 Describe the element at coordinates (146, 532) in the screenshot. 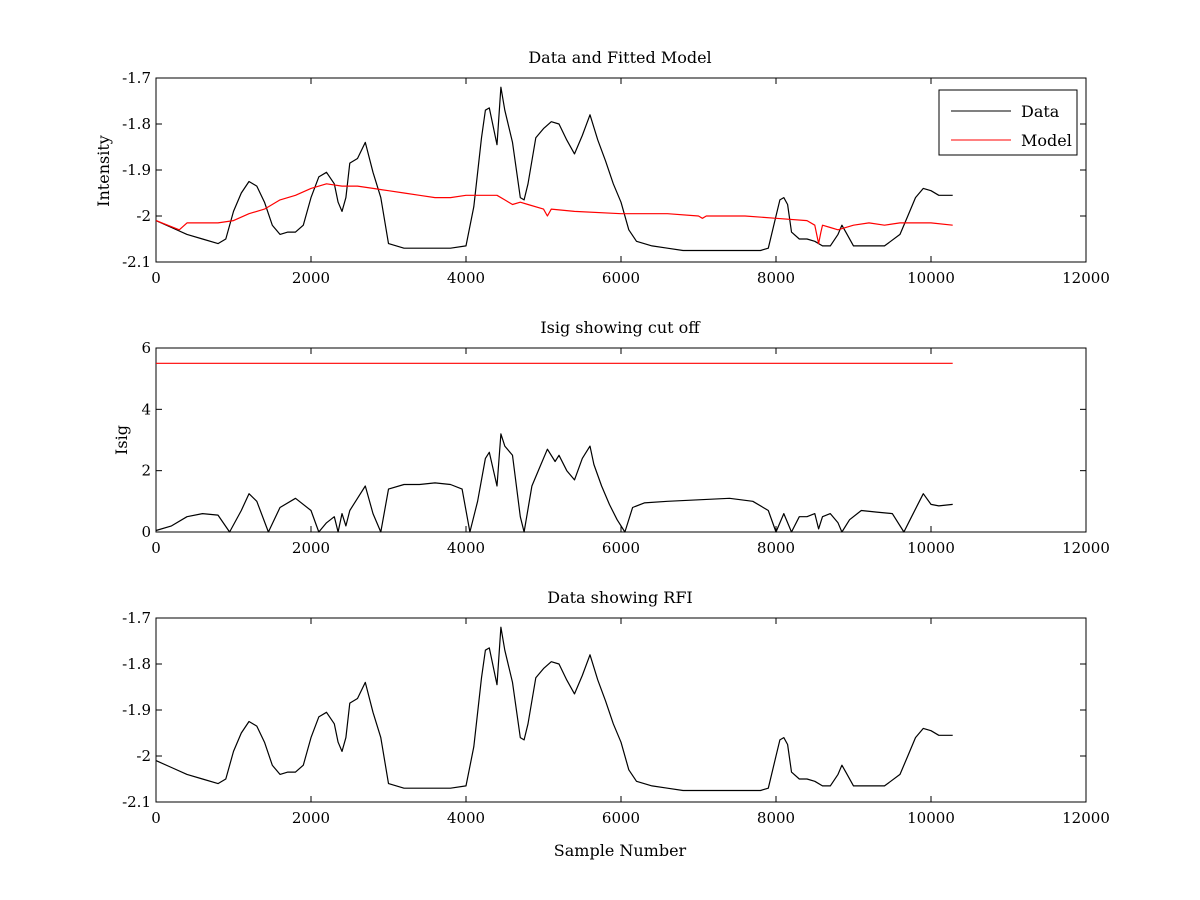

I see `y-tick-label: 0` at that location.